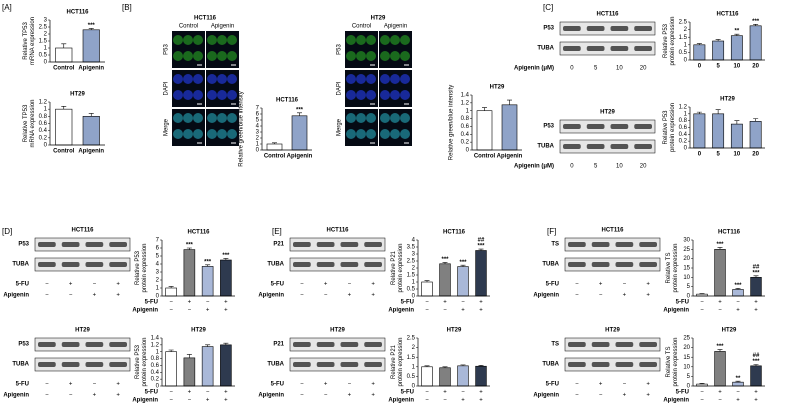 Image resolution: width=787 pixels, height=418 pixels. What do you see at coordinates (686, 367) in the screenshot?
I see `y-tick-label: 10` at bounding box center [686, 367].